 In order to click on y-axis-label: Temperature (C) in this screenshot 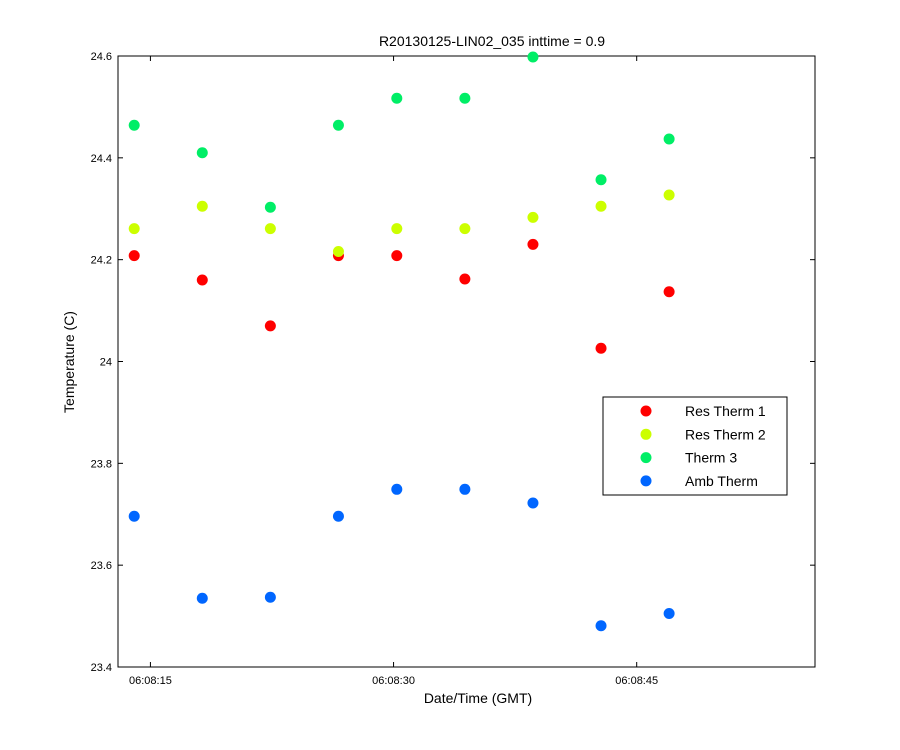, I will do `click(69, 362)`.